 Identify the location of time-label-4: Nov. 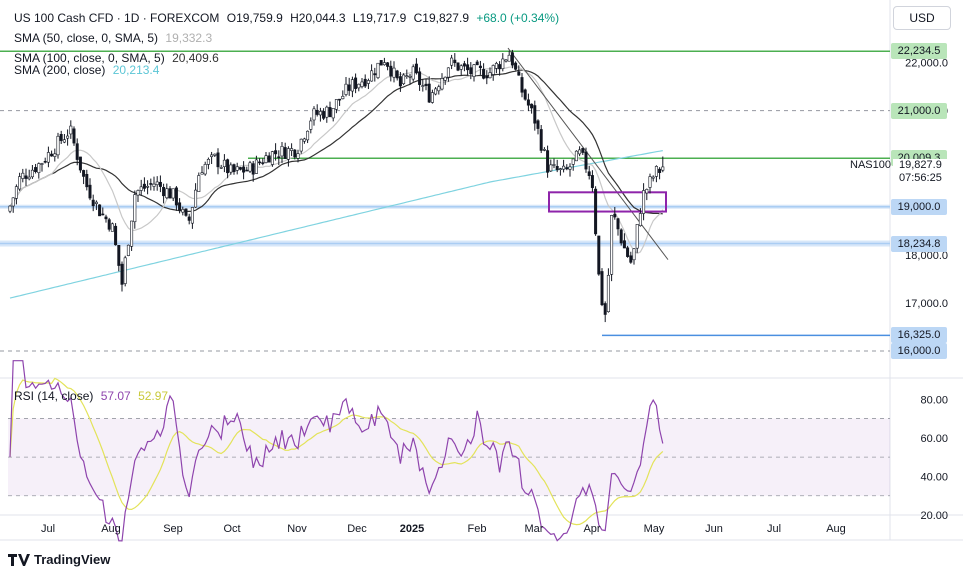
(297, 529).